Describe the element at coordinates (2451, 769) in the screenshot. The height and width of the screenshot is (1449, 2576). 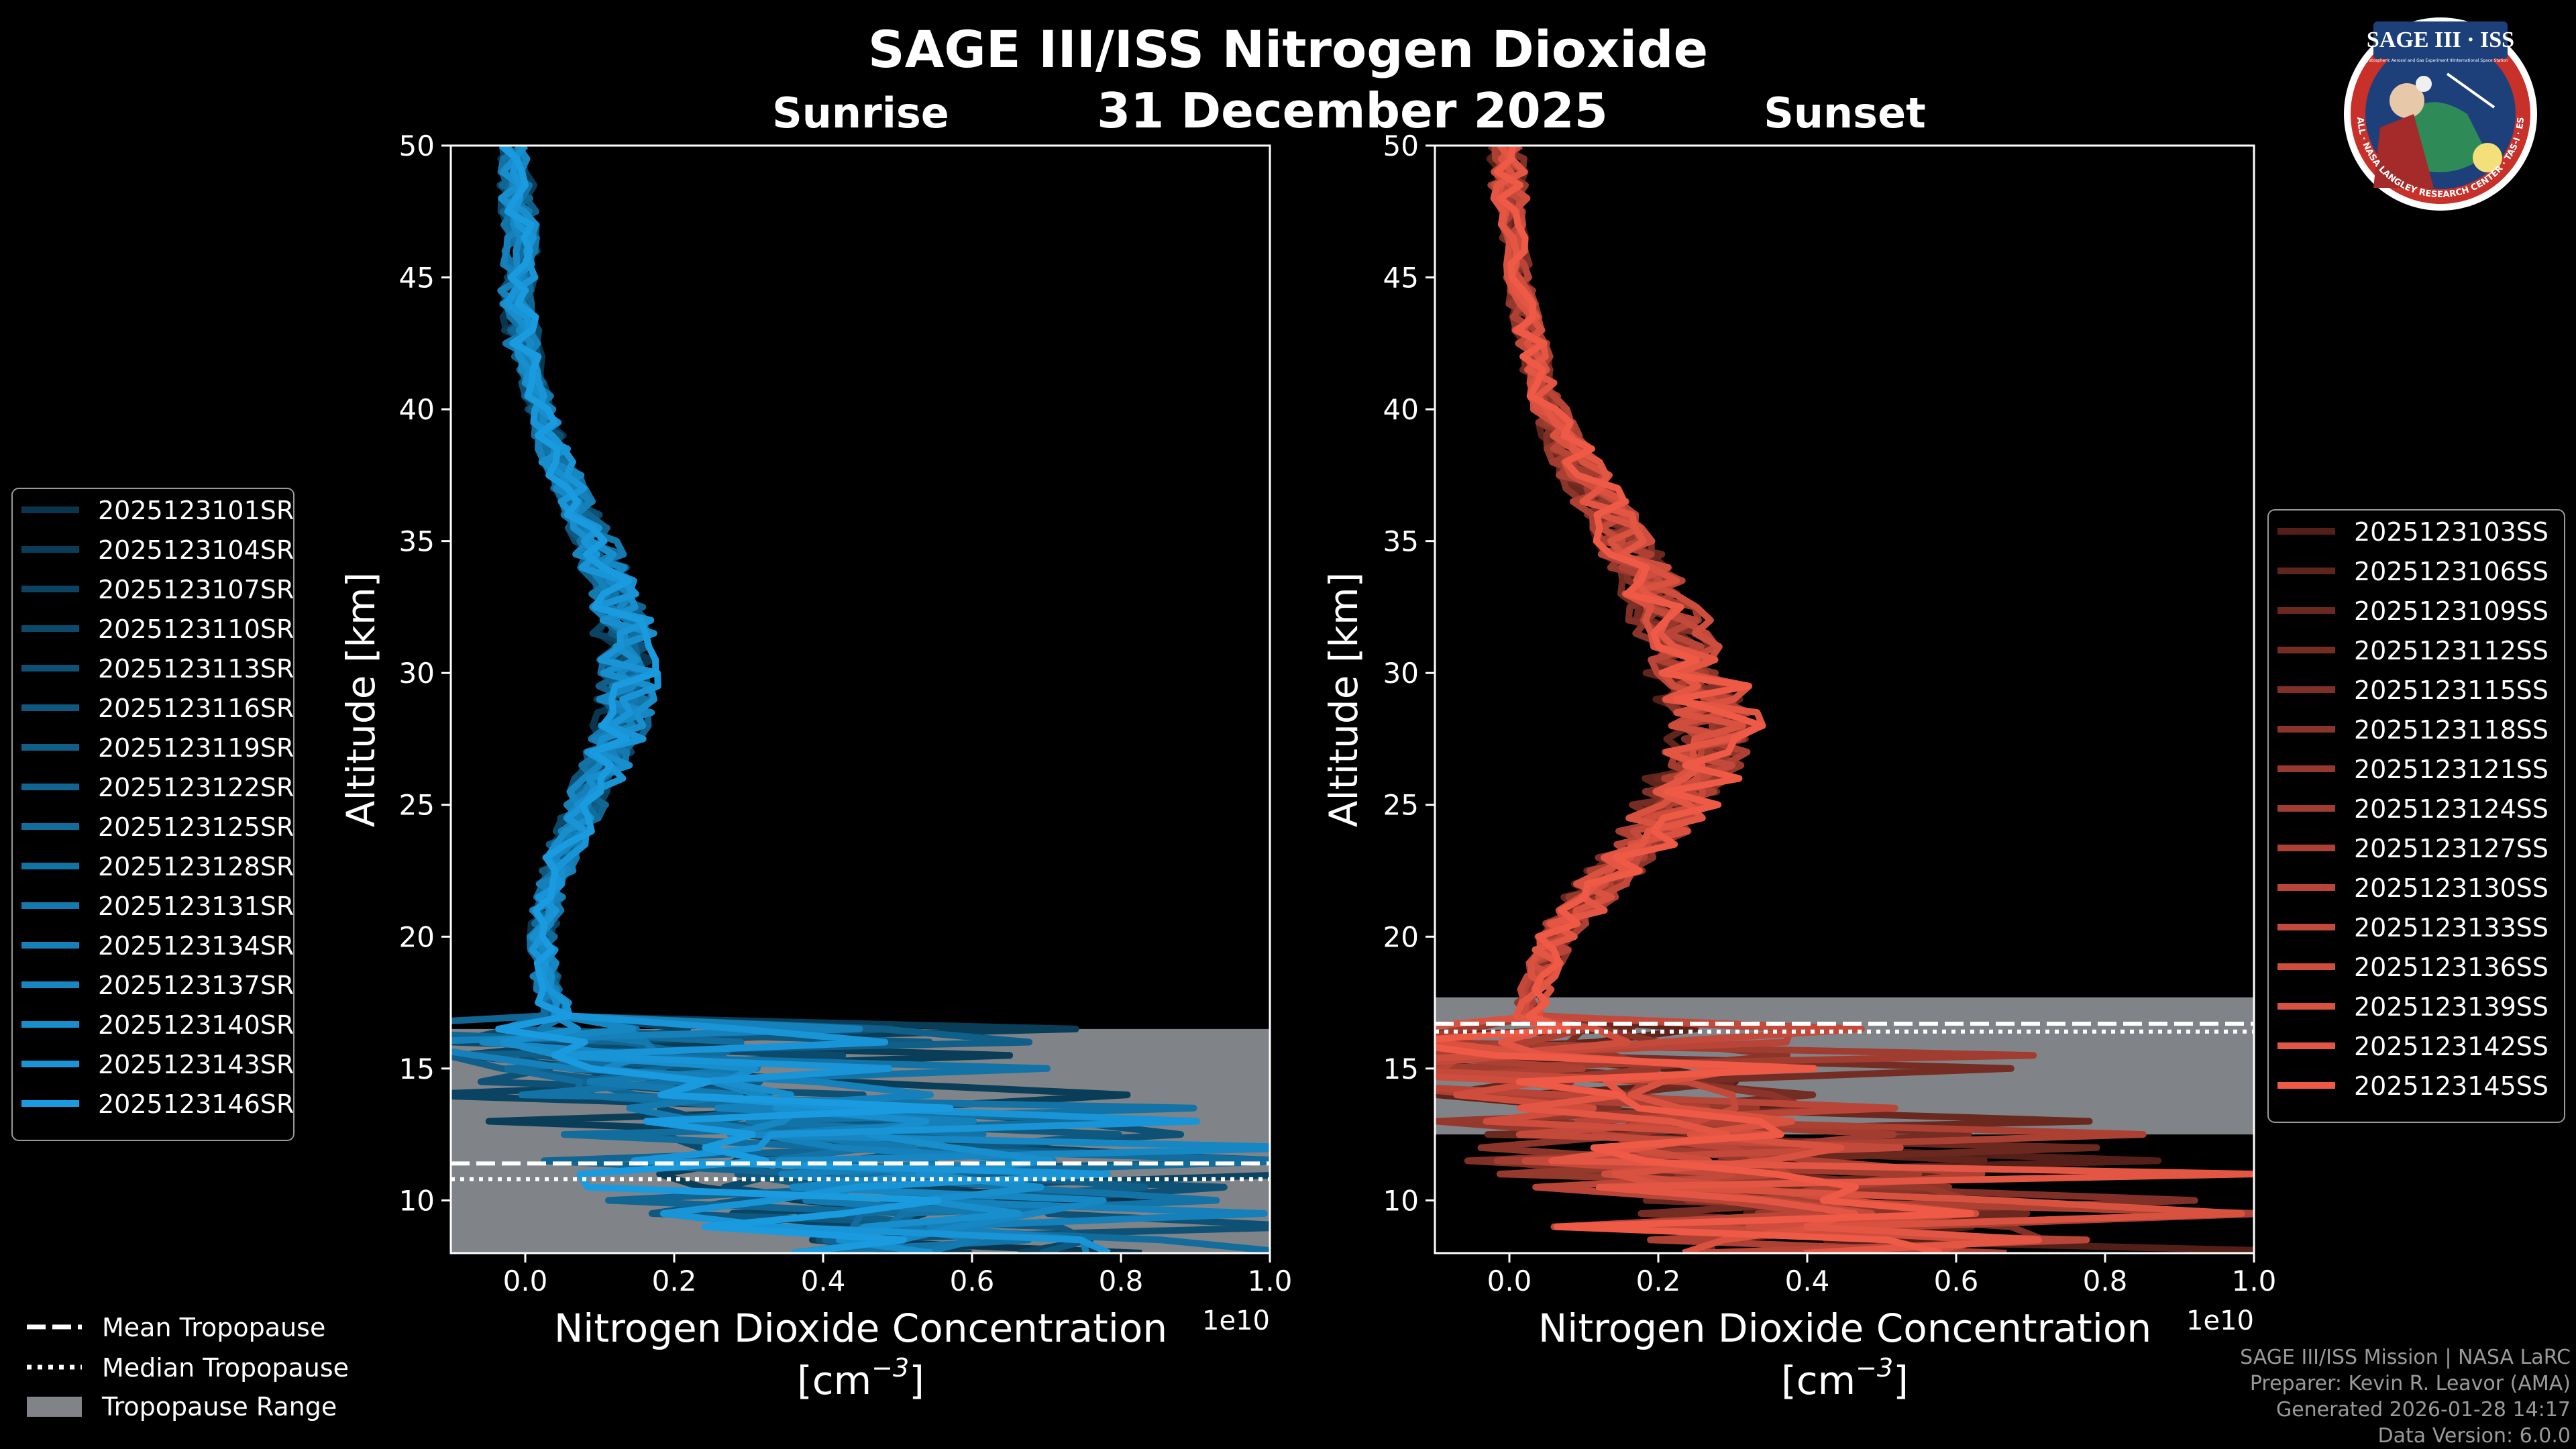
I see `legend-entry-2025123121SS: 2025123121SS` at that location.